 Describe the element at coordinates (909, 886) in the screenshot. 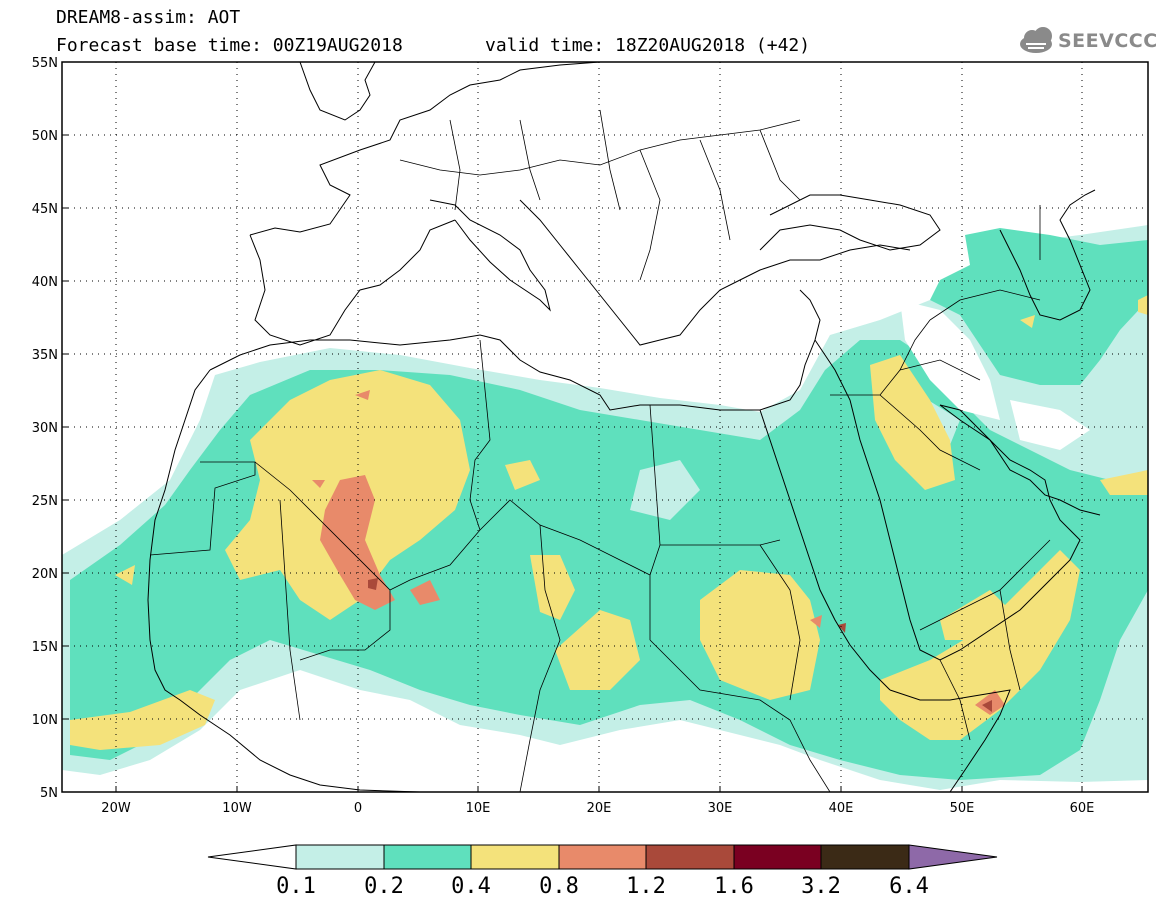

I see `colorbar-label: 6.4` at that location.